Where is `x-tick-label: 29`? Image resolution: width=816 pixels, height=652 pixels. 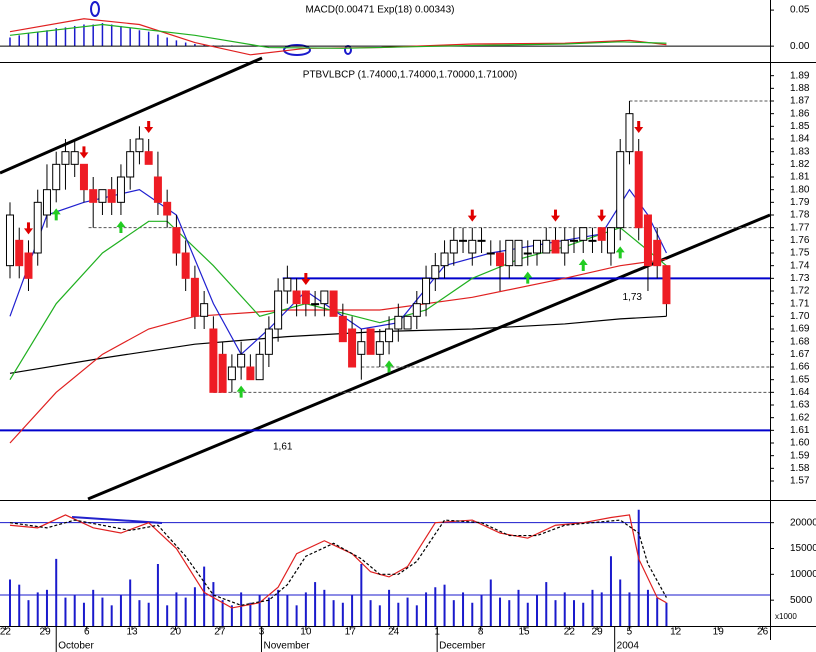
x-tick-label: 29 is located at coordinates (46, 632).